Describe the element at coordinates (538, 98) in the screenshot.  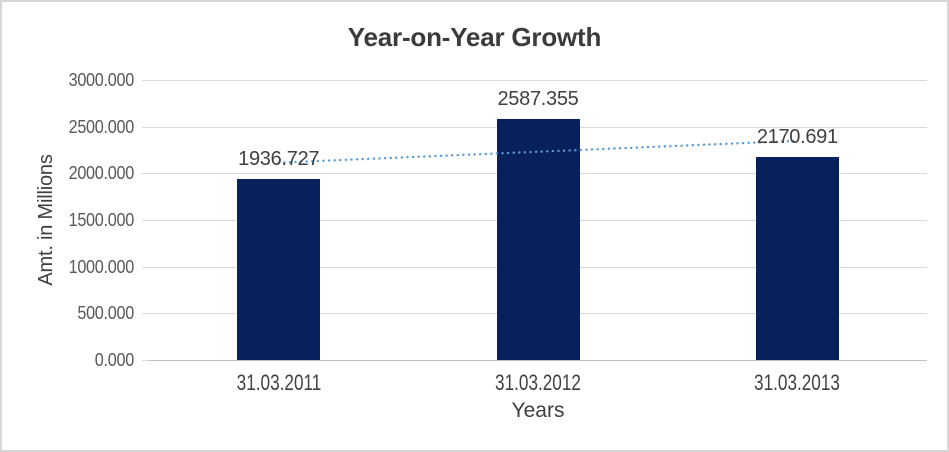
I see `data-label: 2587.355` at that location.